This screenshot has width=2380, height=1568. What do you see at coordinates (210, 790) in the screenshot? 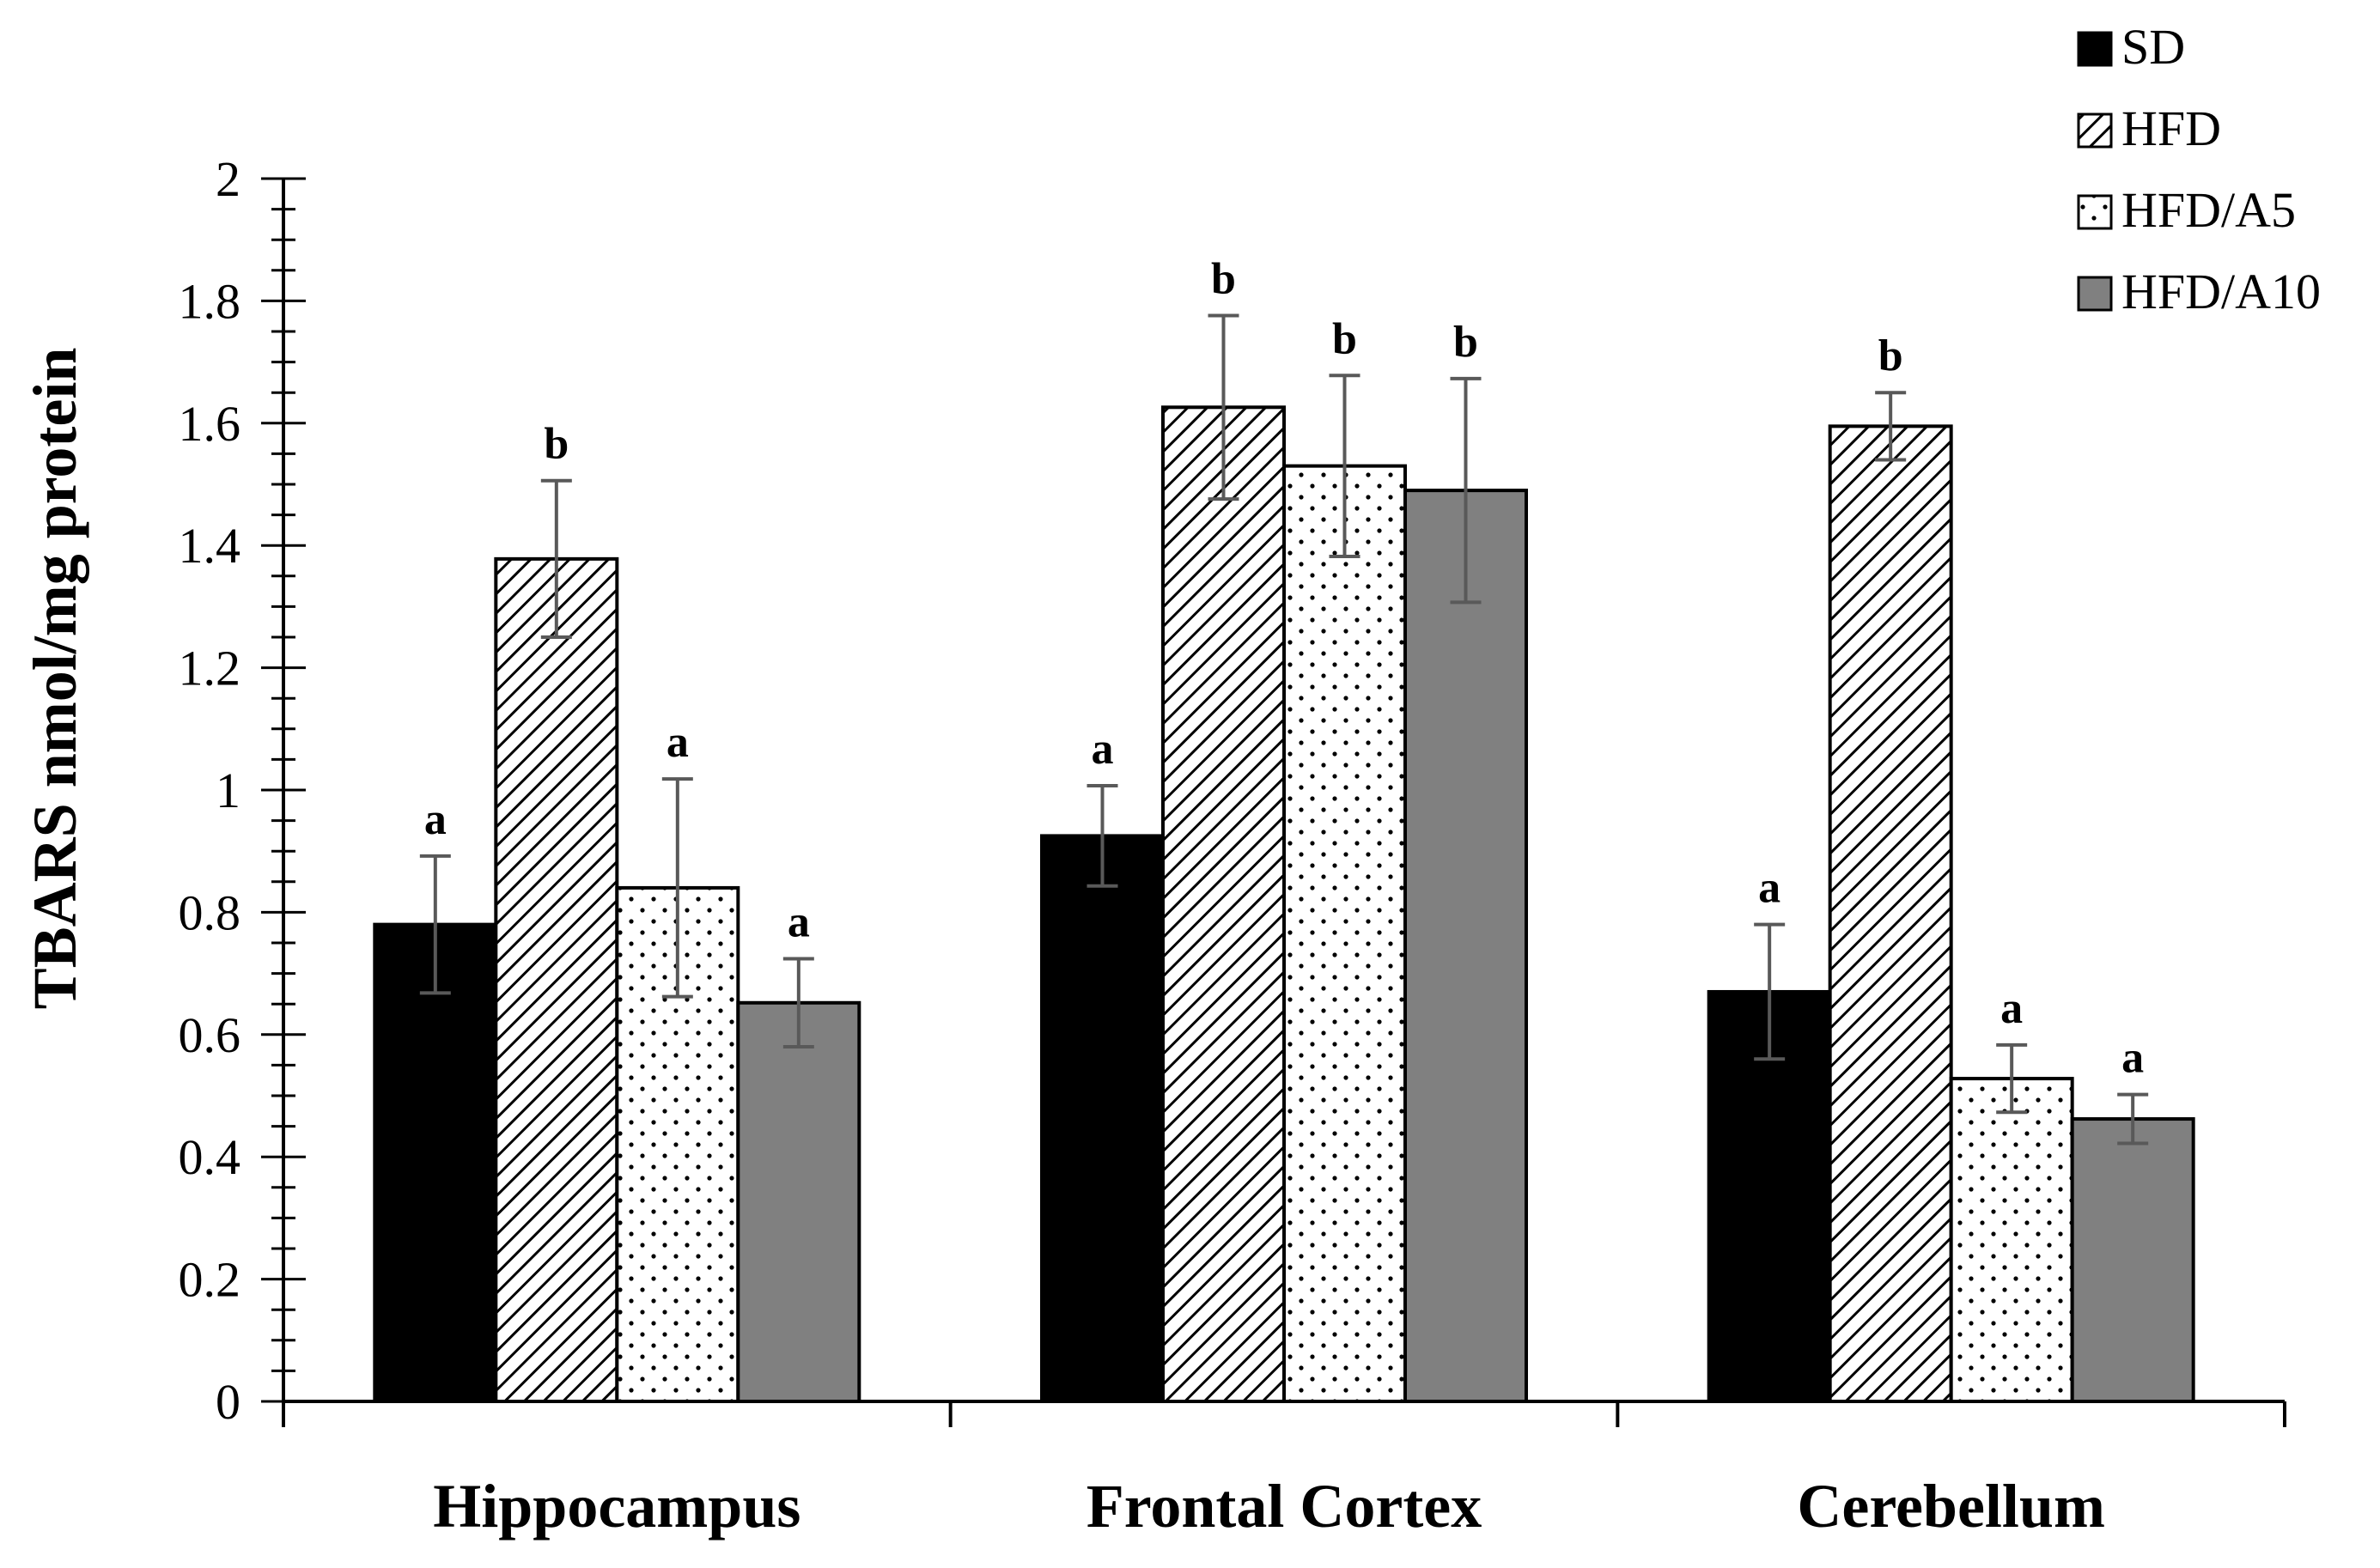
I see `y-tick-labels: 0 0.2 0.4 0.6 0.8 1 1.2 1.4 1.6 1.8 2` at bounding box center [210, 790].